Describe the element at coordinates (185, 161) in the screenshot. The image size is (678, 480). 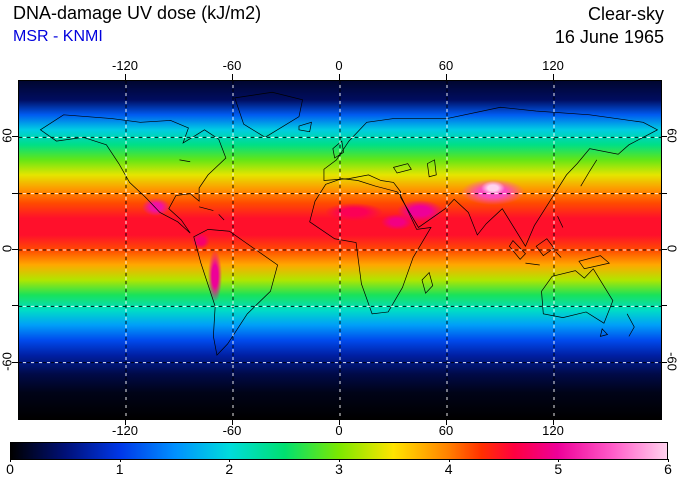
I see `coastline-great-lakes` at that location.